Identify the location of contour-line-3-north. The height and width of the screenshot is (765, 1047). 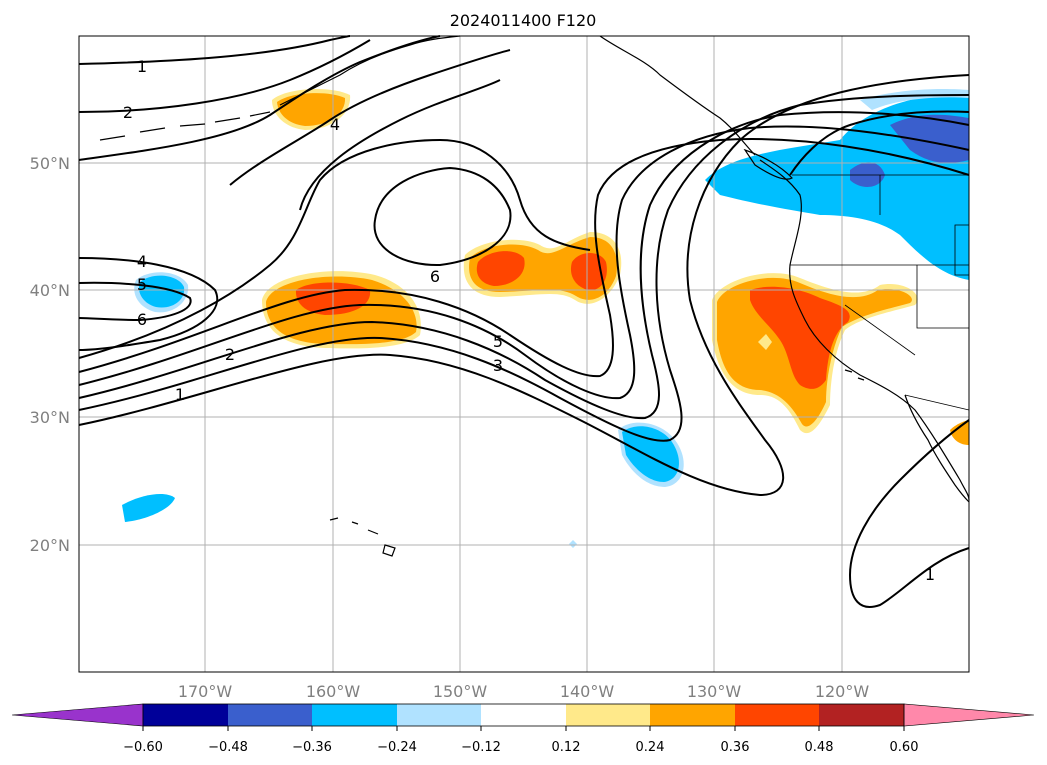
(259, 98).